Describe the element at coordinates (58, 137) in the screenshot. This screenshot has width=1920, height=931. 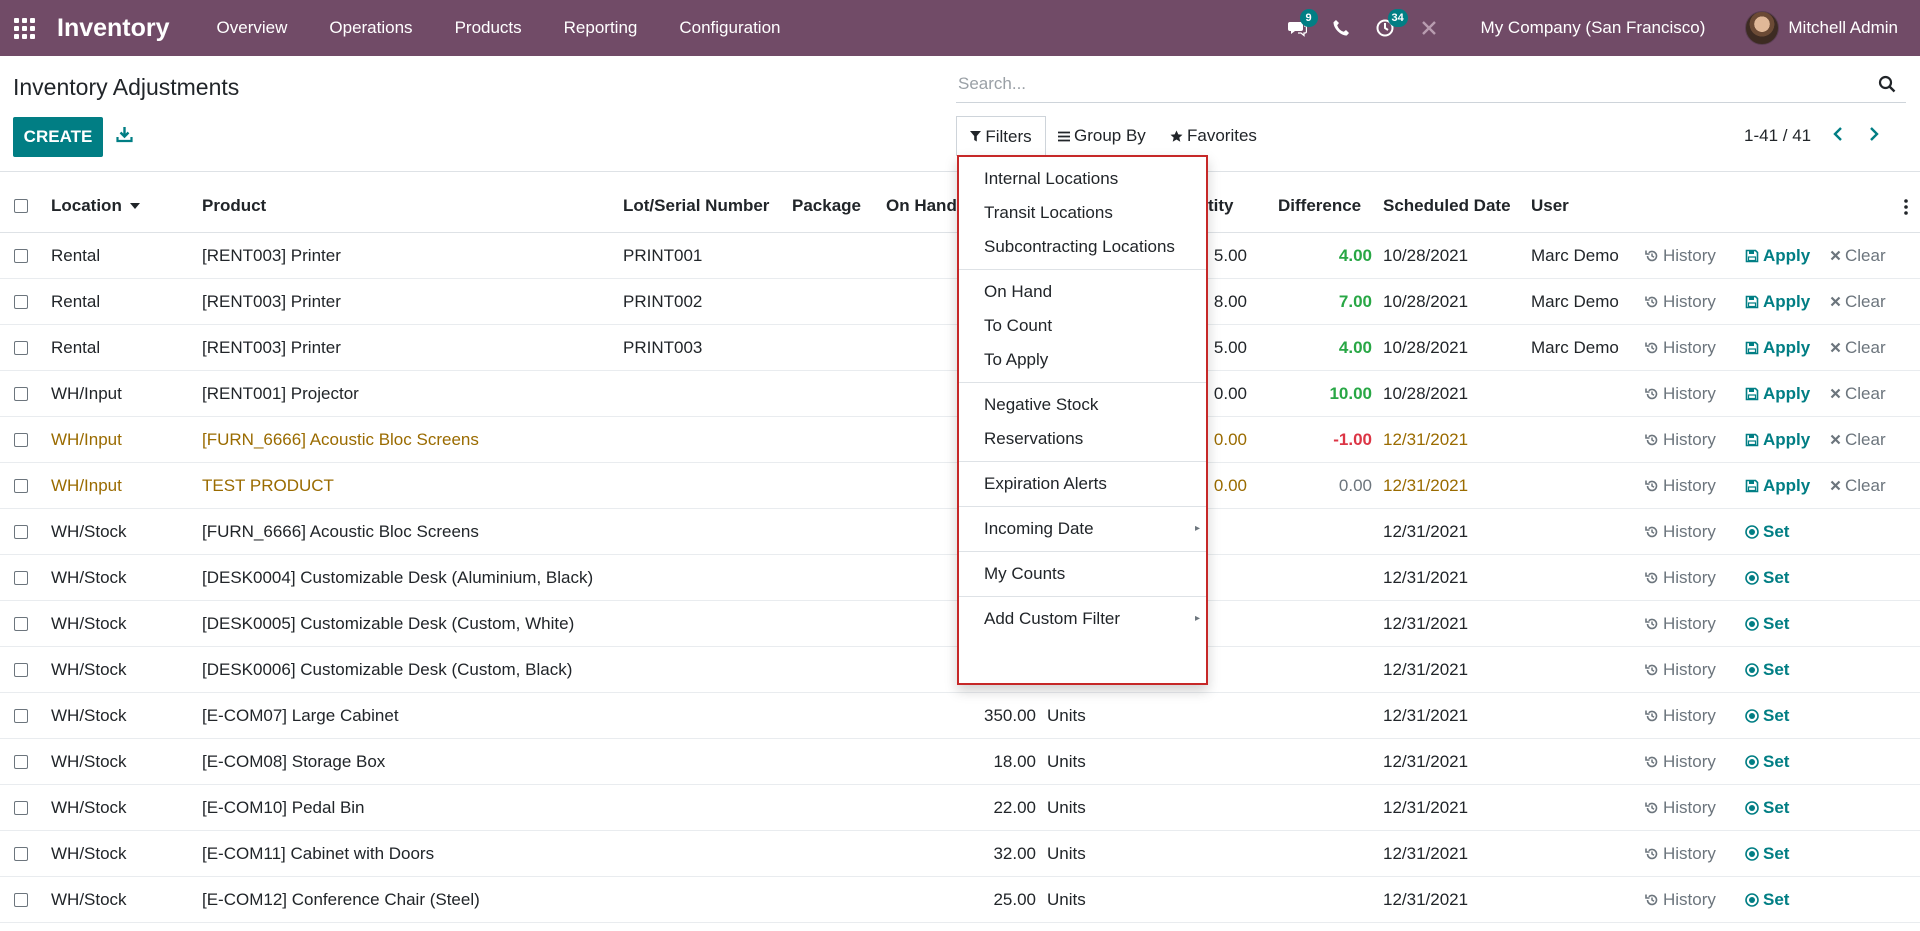
I see `create-button: CREATE` at that location.